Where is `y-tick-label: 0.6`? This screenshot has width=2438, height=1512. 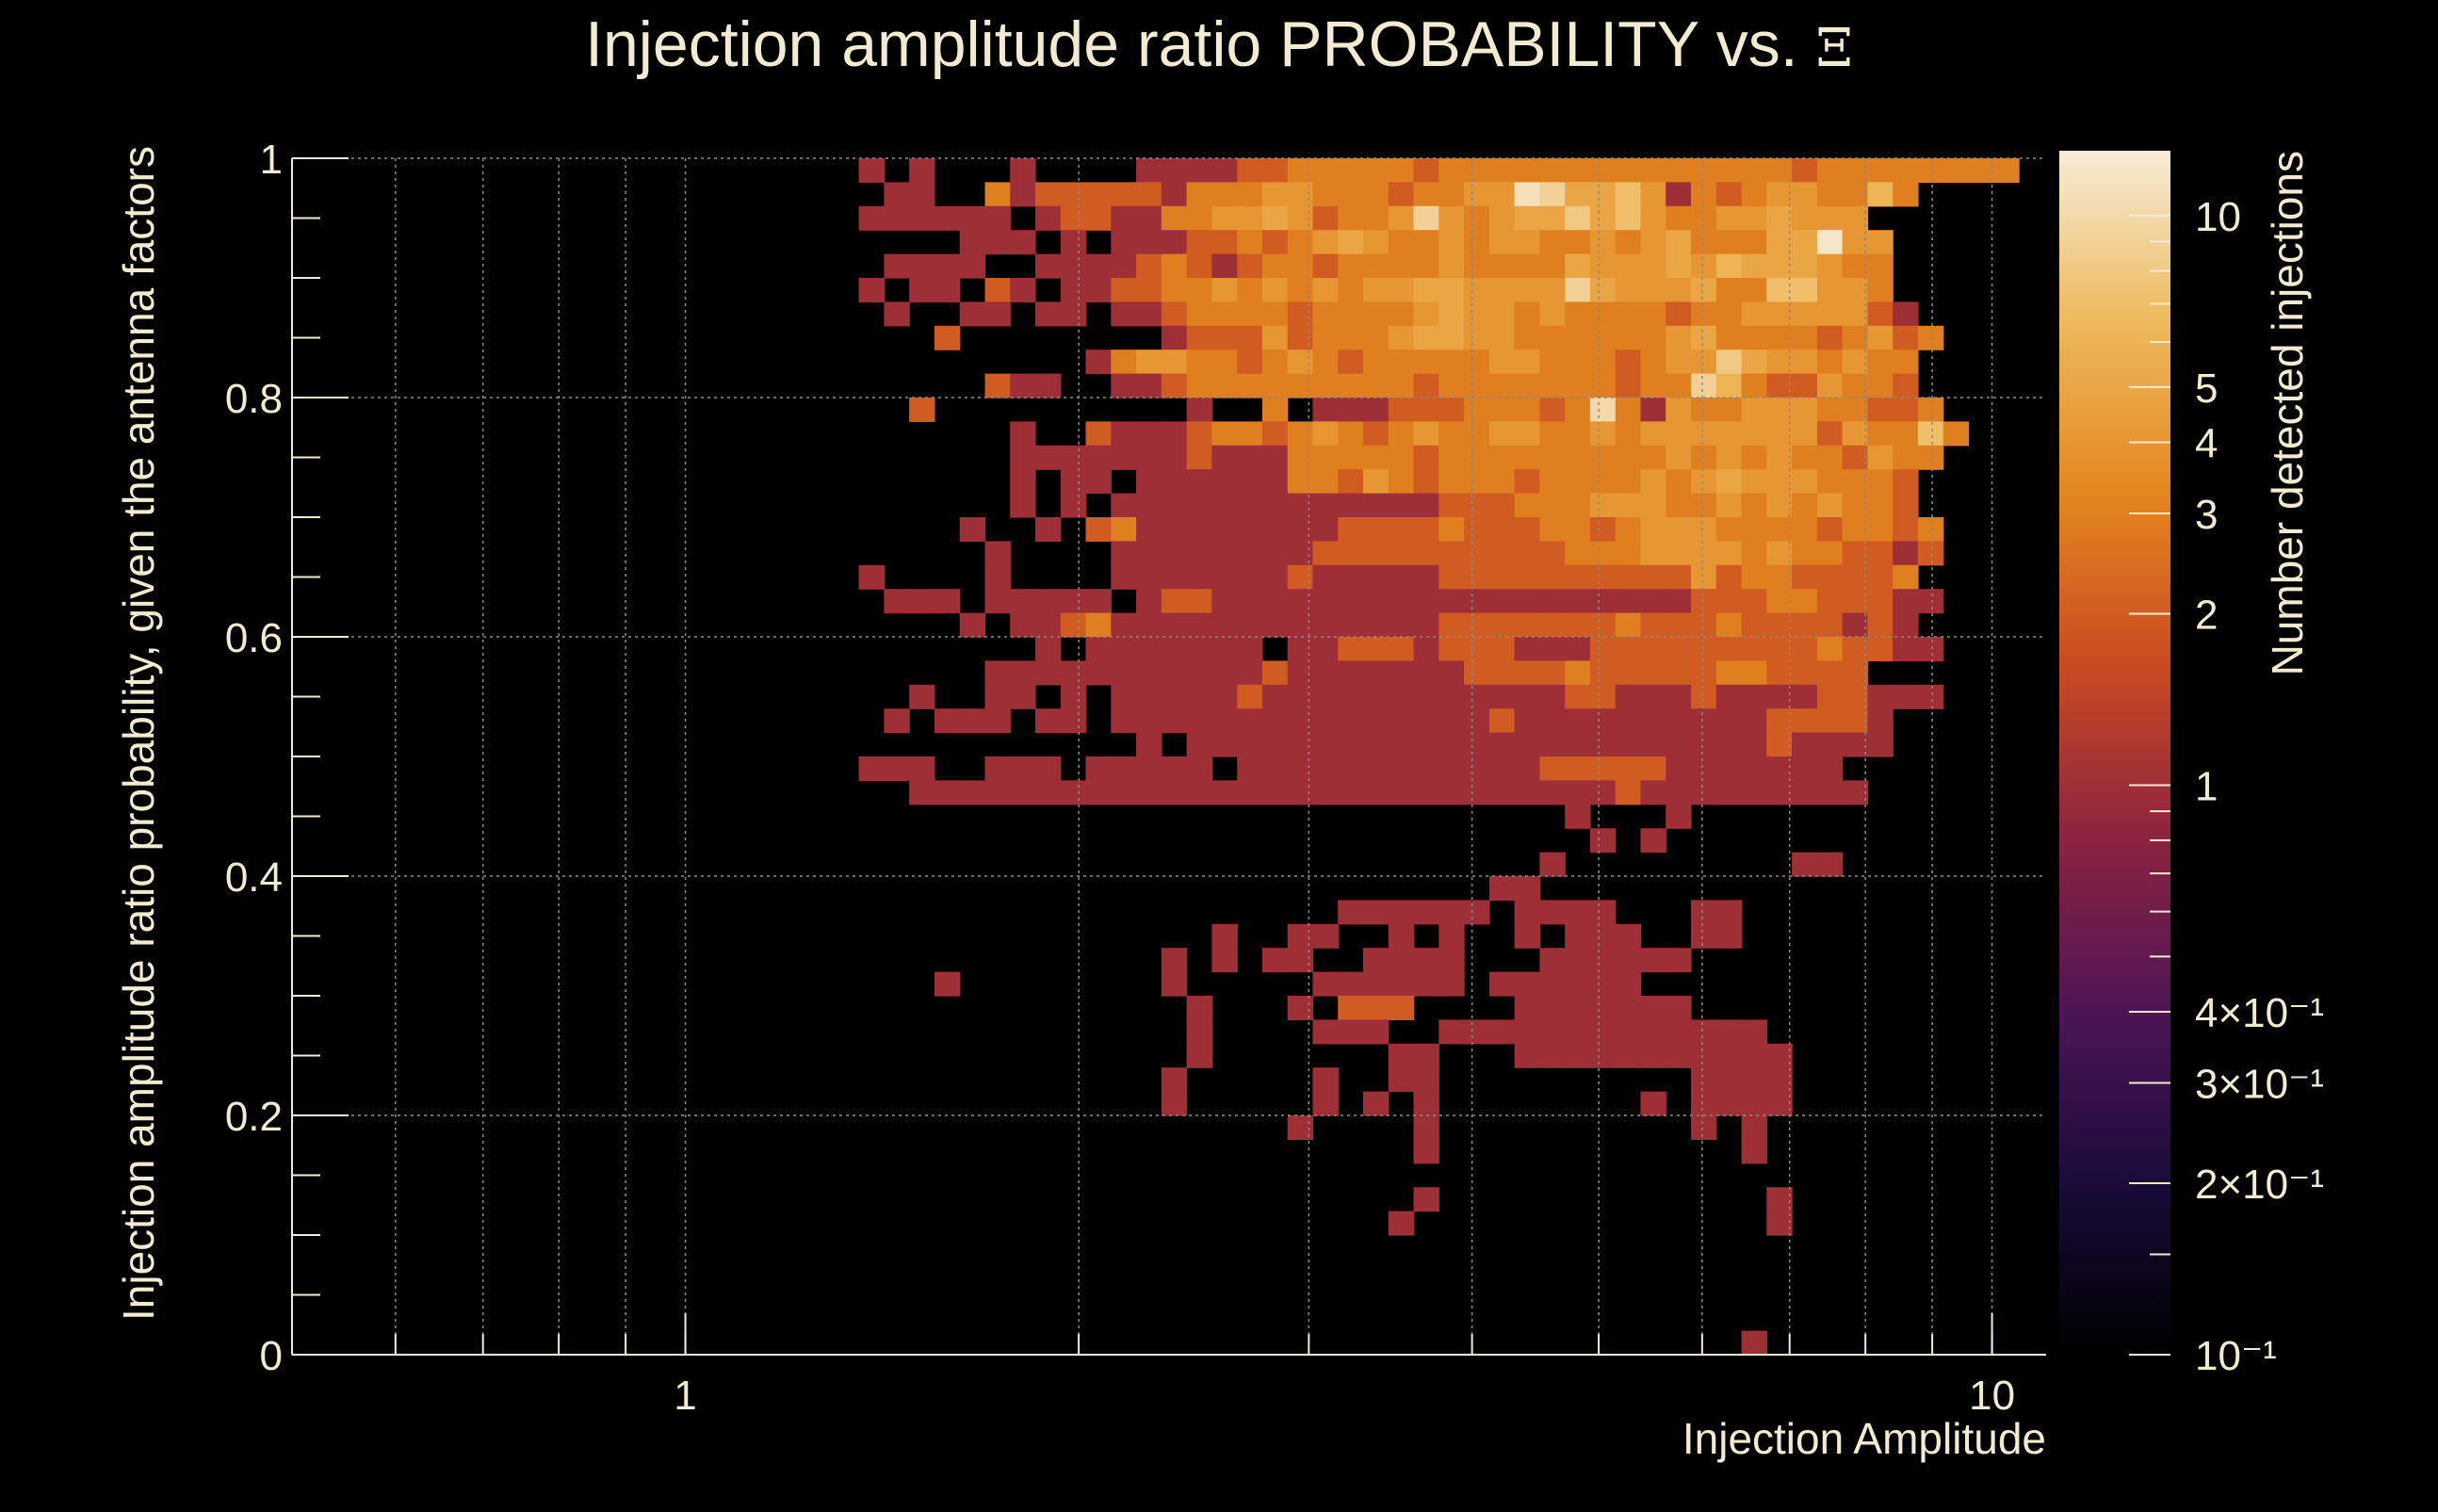
y-tick-label: 0.6 is located at coordinates (254, 638).